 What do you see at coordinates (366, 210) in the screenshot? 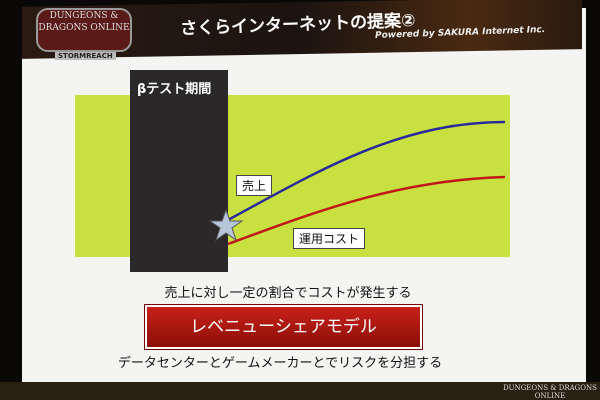
I see `cost-curve` at bounding box center [366, 210].